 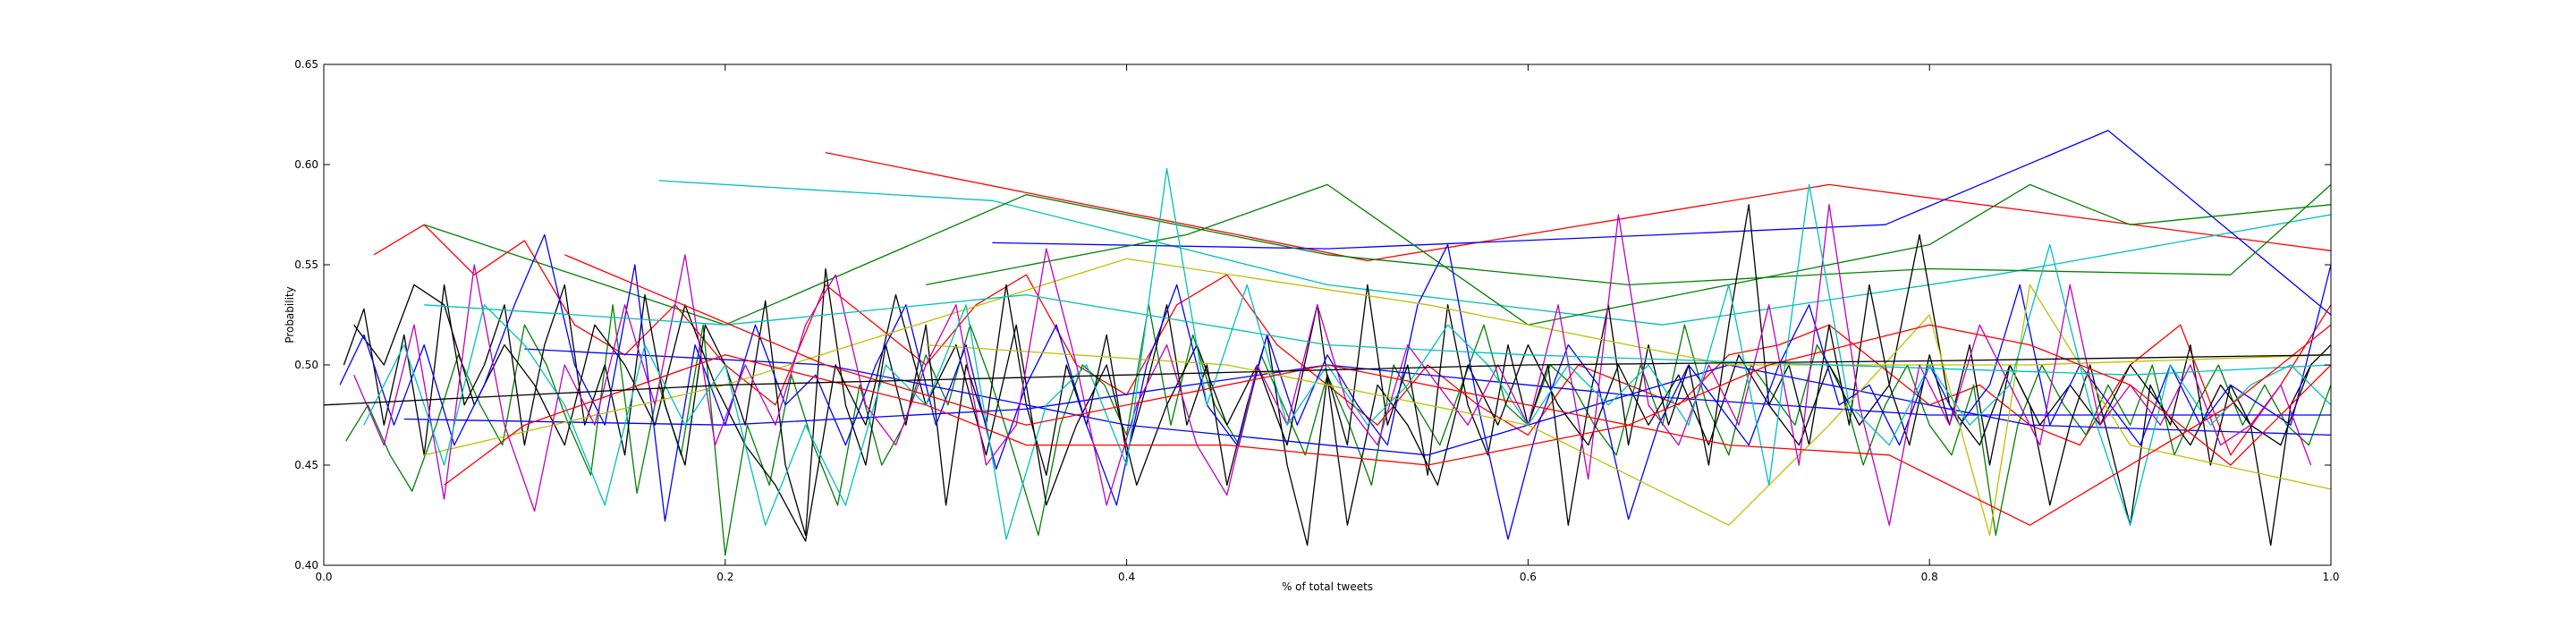 What do you see at coordinates (1929, 577) in the screenshot?
I see `x-tick-label: 0.8` at bounding box center [1929, 577].